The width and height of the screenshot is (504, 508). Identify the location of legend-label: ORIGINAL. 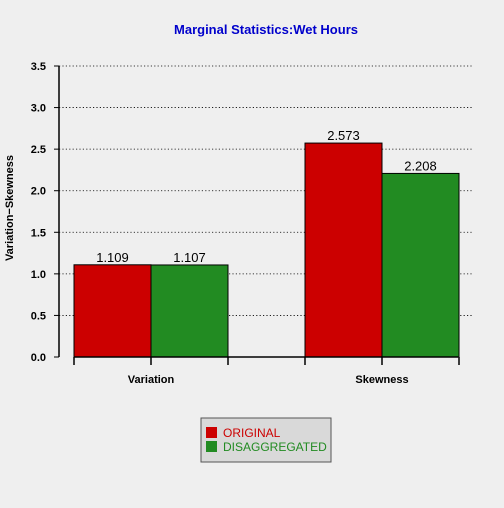
(252, 433).